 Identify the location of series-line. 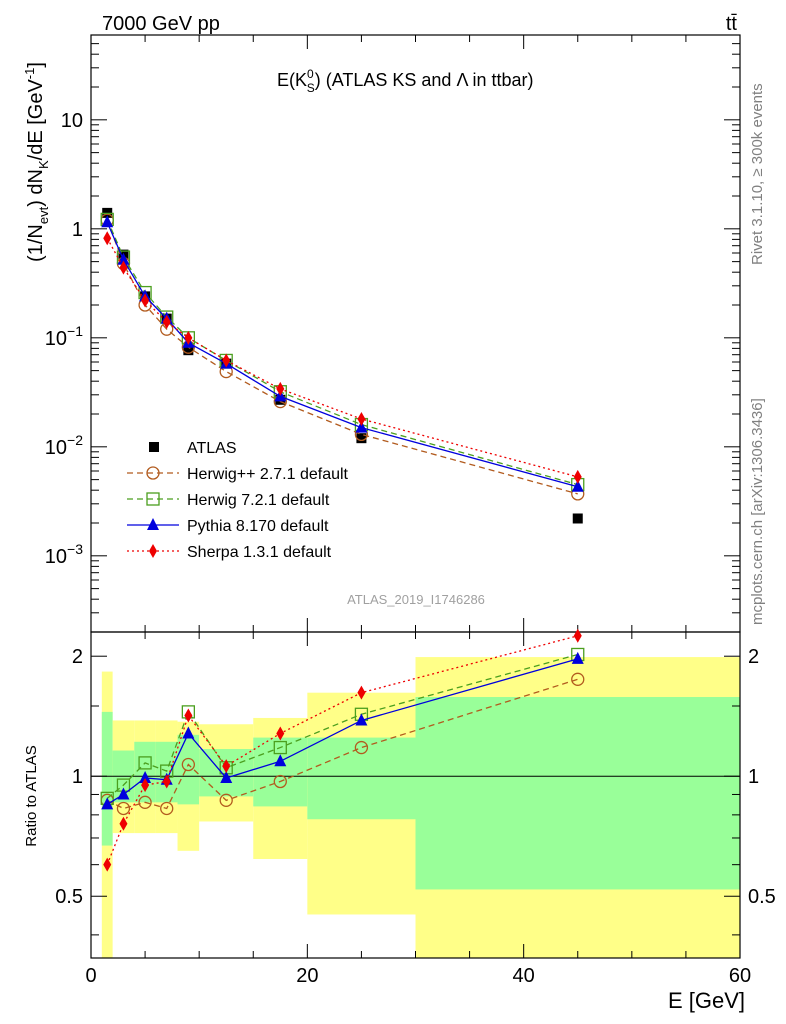
(342, 357).